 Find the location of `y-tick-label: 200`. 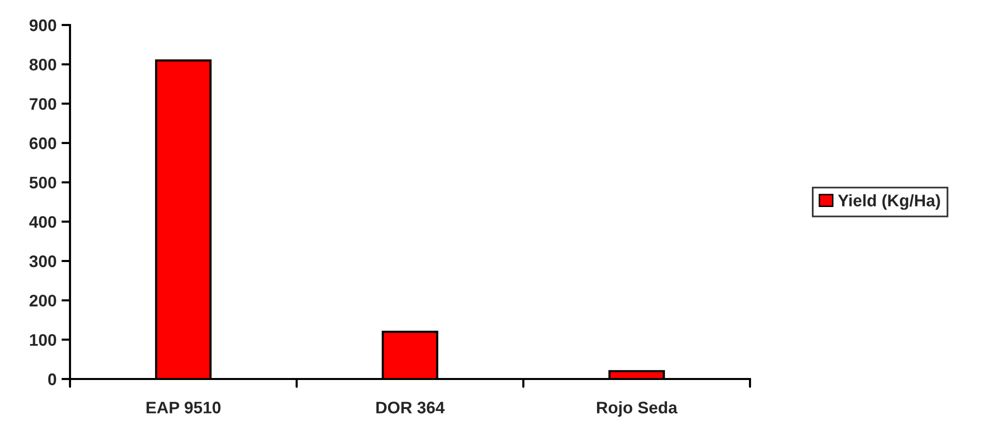

y-tick-label: 200 is located at coordinates (43, 300).